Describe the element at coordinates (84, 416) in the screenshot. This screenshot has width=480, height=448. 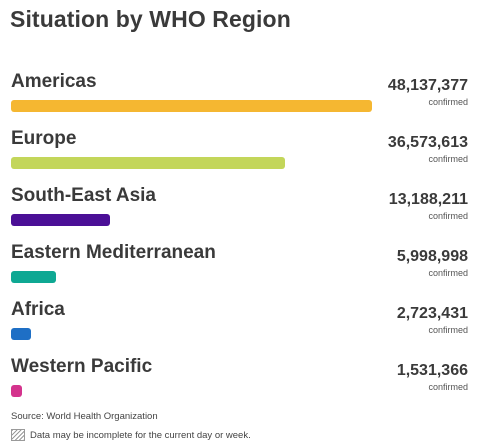
I see `source-note: Source: World Health Organization` at that location.